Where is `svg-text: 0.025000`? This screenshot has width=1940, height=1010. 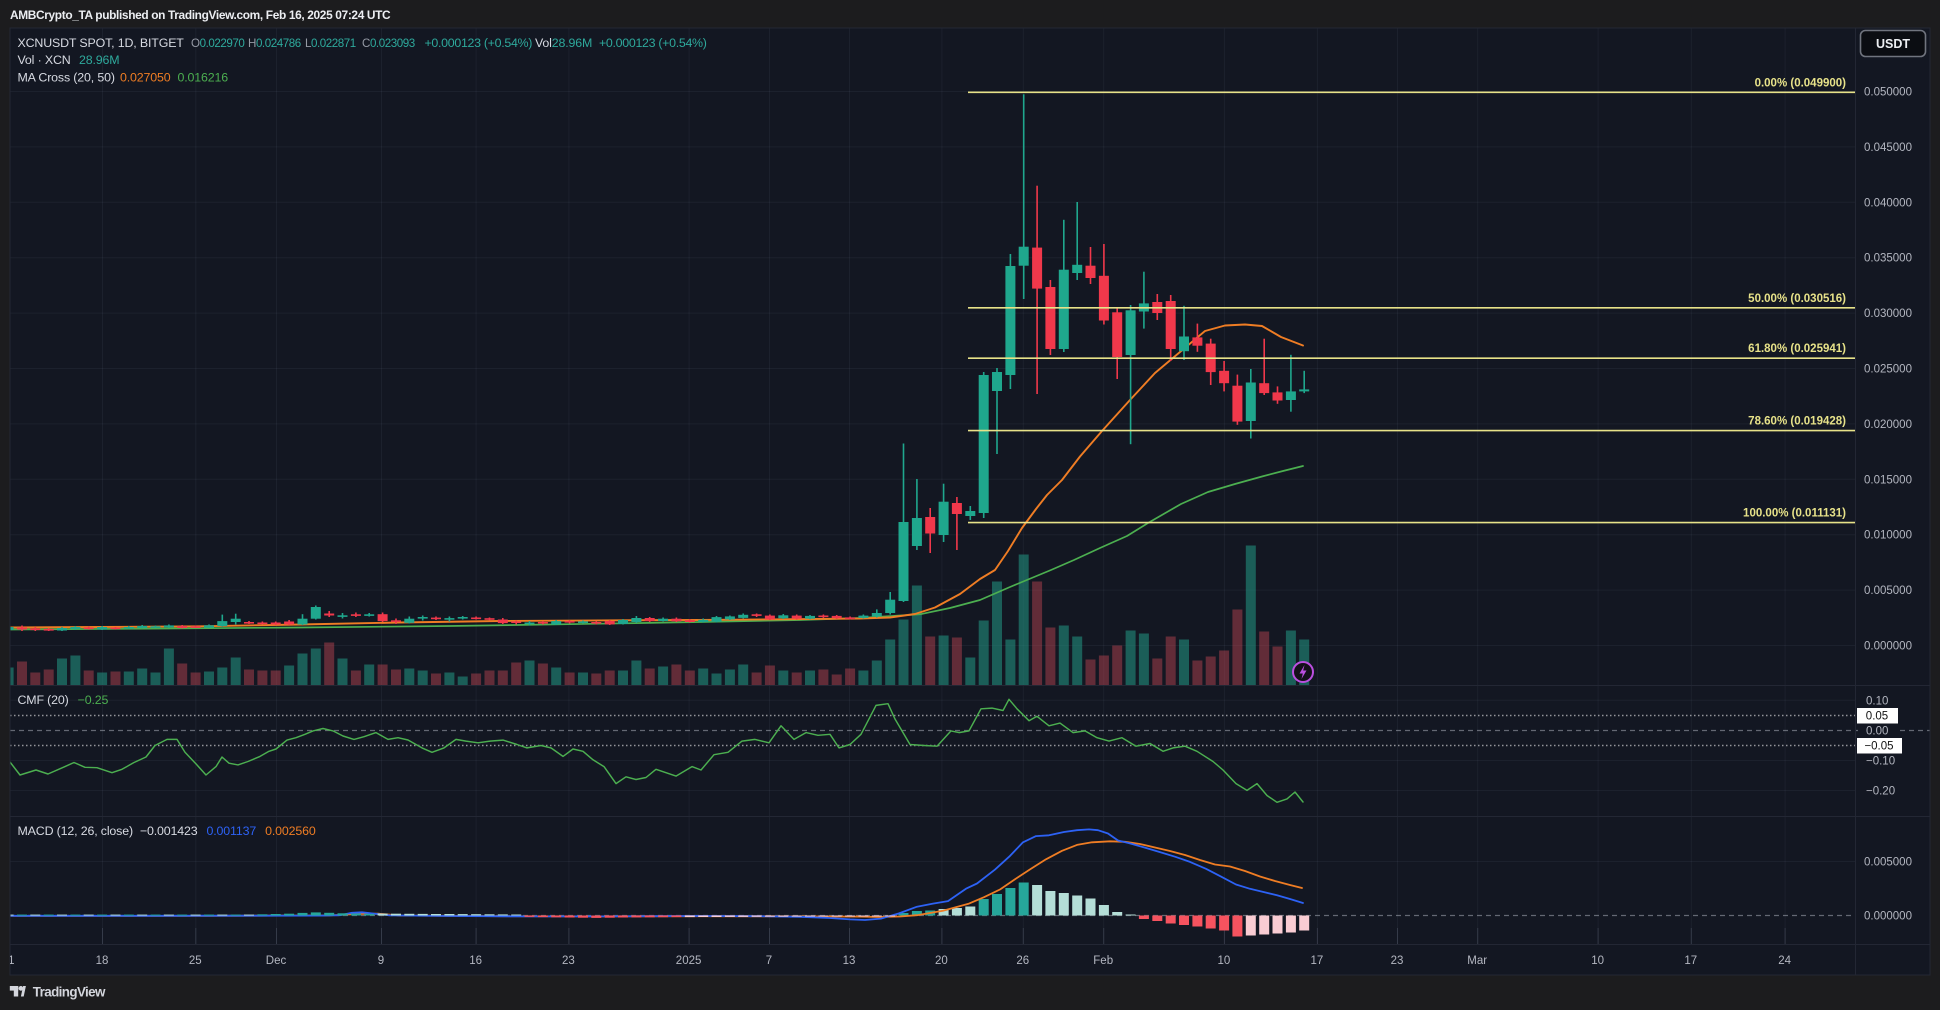
svg-text: 0.025000 is located at coordinates (1888, 370).